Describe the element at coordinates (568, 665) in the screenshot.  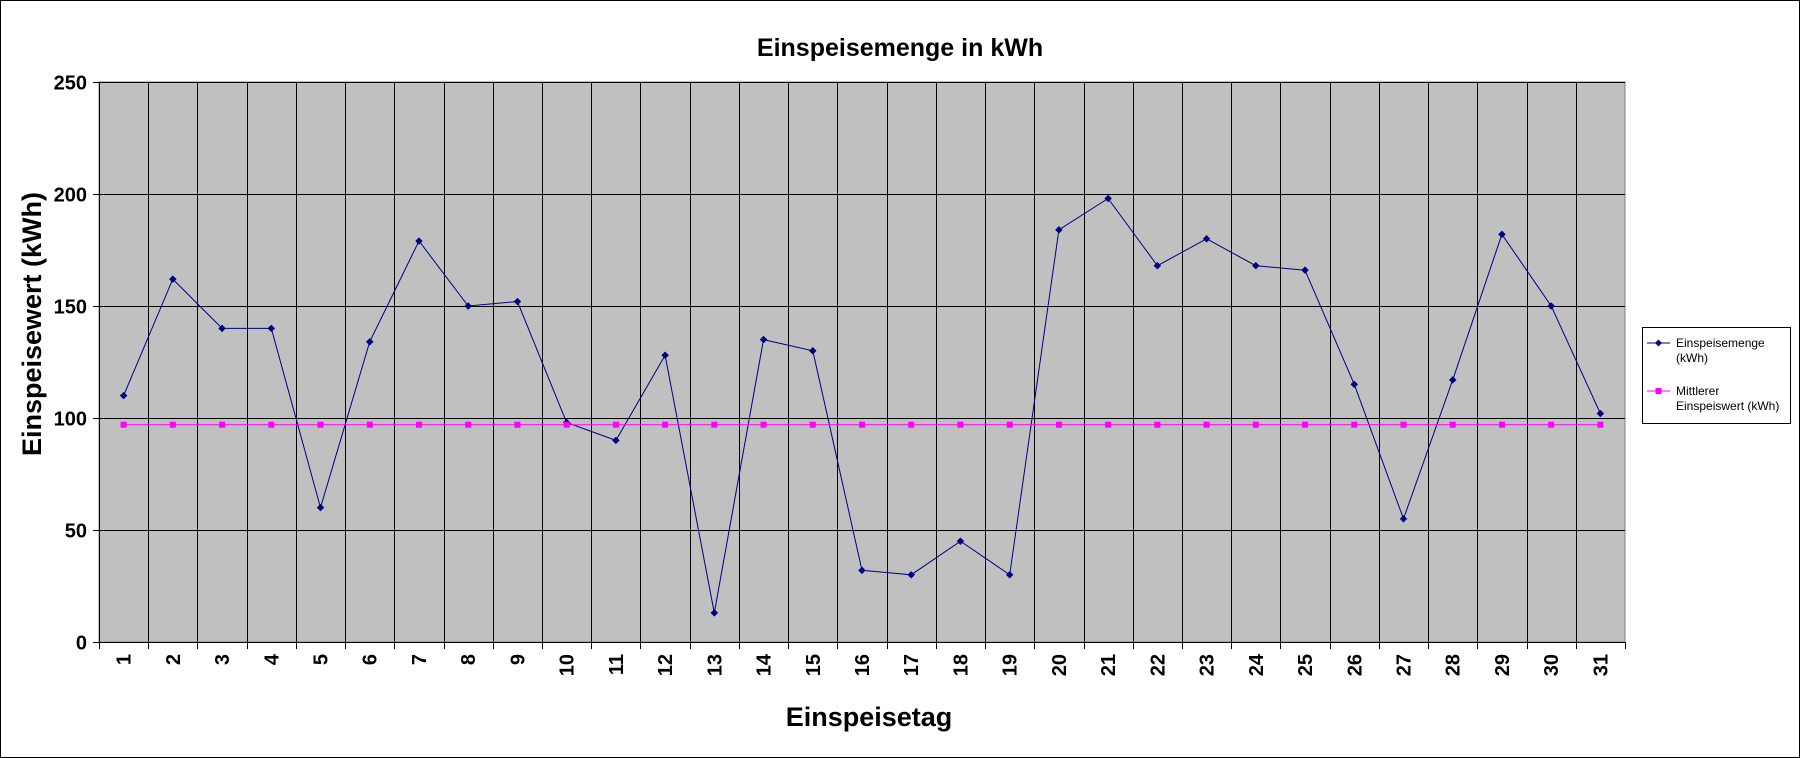
I see `x-tick-label: 10` at that location.